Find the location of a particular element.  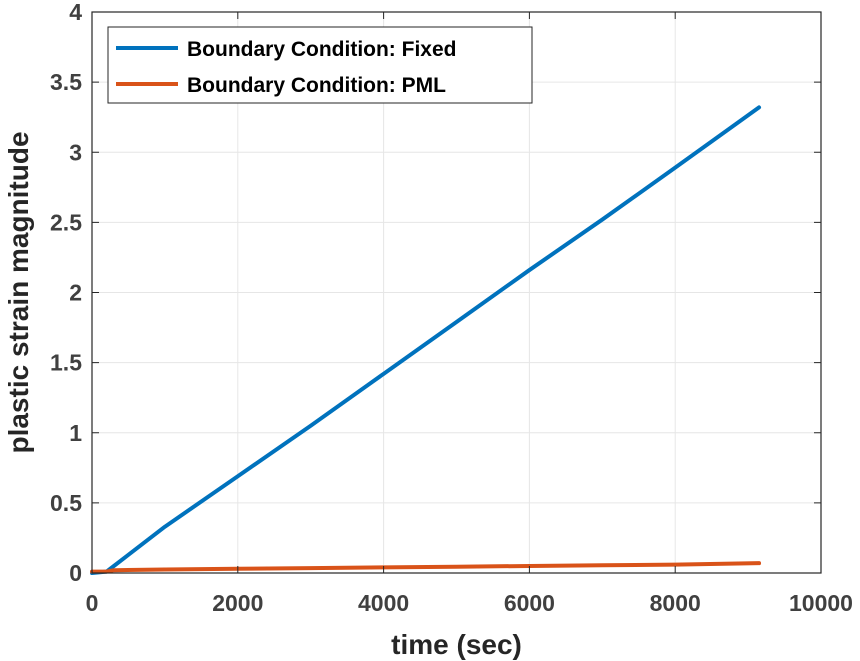

x-tick-label: 4000 is located at coordinates (383, 603).